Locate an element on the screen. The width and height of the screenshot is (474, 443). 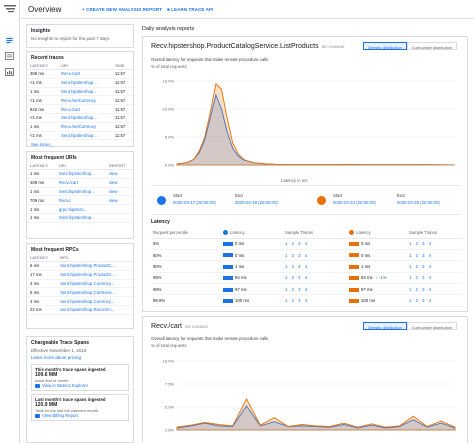
end-a-value: 2020-03-18 (20:00:00) is located at coordinates (256, 202).